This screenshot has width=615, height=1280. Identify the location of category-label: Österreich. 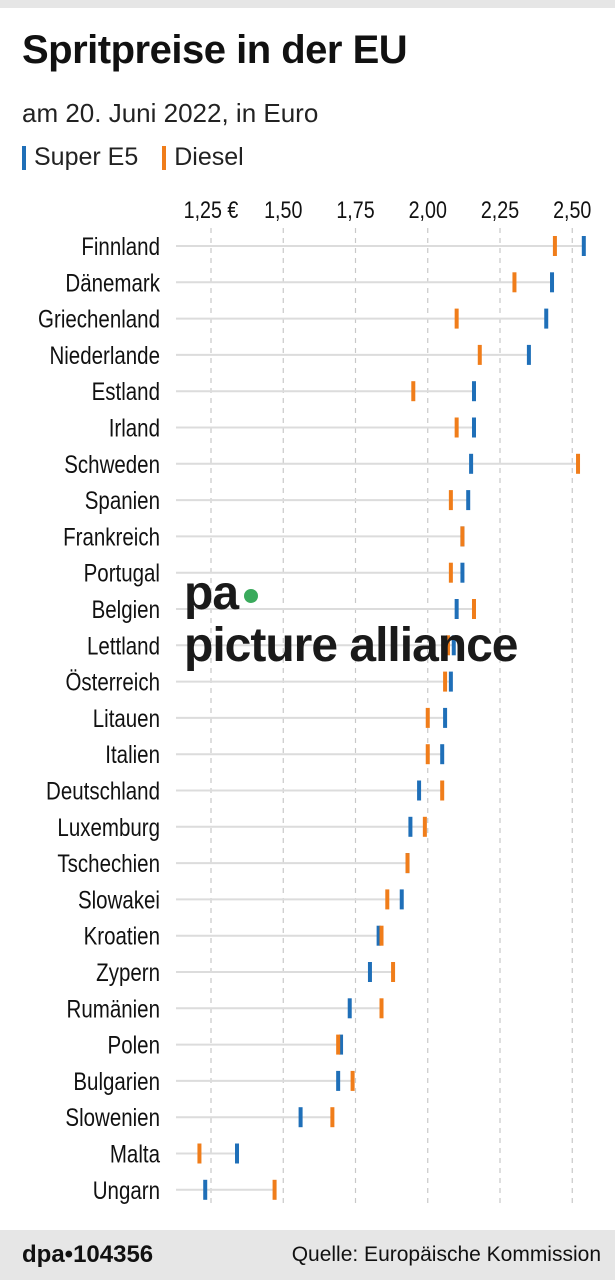
(112, 682).